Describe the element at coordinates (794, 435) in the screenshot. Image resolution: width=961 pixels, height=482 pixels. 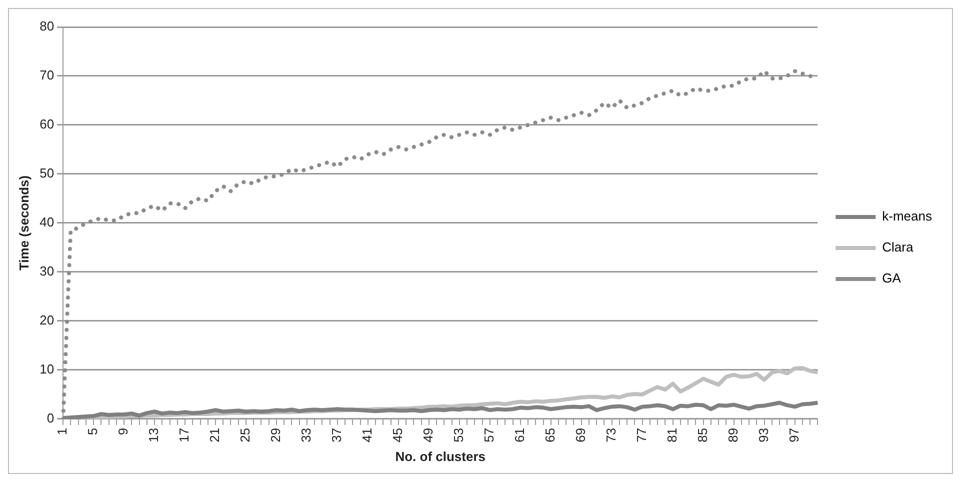
I see `x-tick-label: 97` at that location.